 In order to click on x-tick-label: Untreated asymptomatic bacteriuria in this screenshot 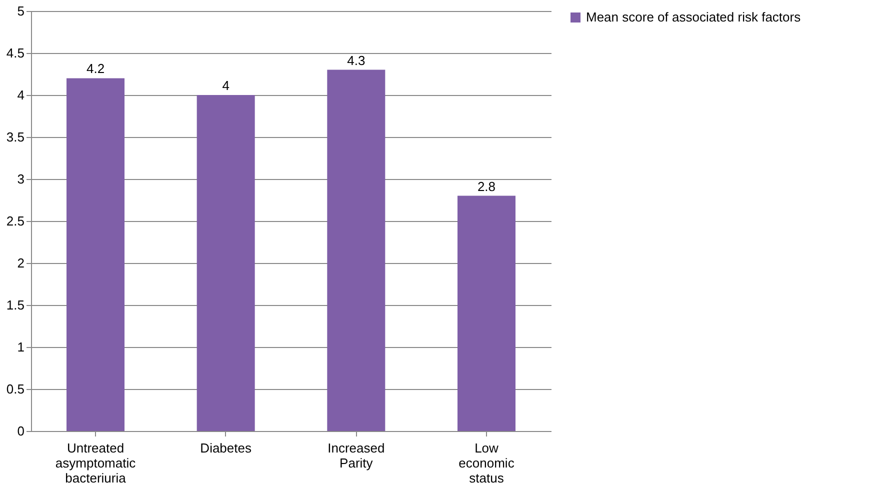, I will do `click(95, 463)`.